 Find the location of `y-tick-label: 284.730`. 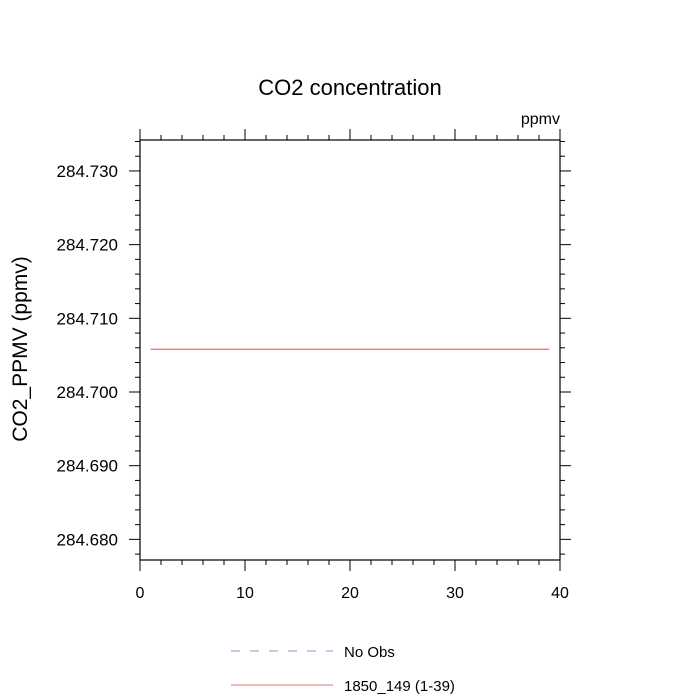

y-tick-label: 284.730 is located at coordinates (87, 171).